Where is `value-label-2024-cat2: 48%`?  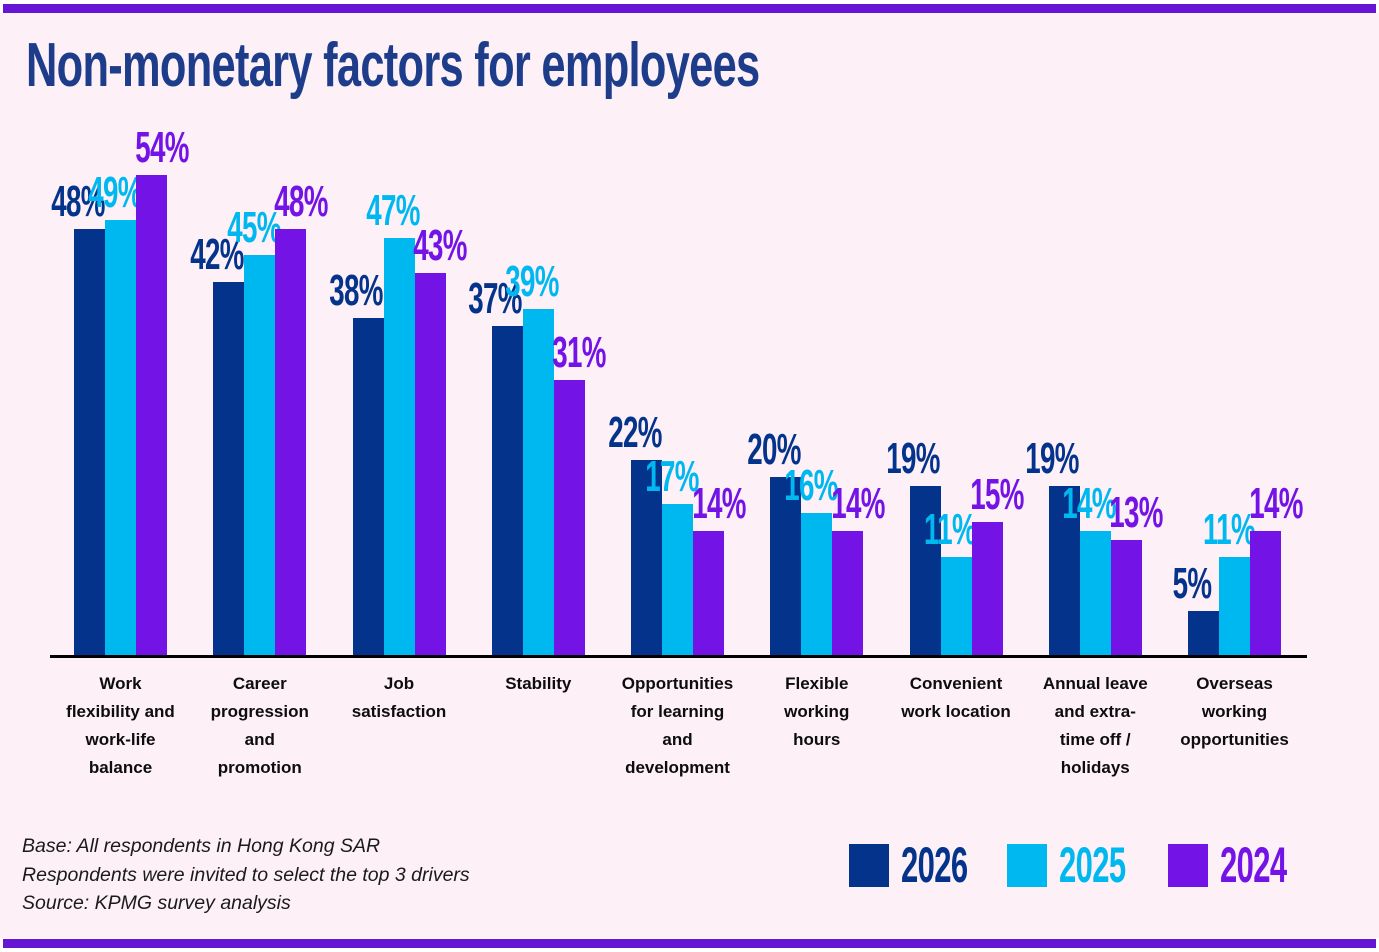 value-label-2024-cat2: 48% is located at coordinates (300, 201).